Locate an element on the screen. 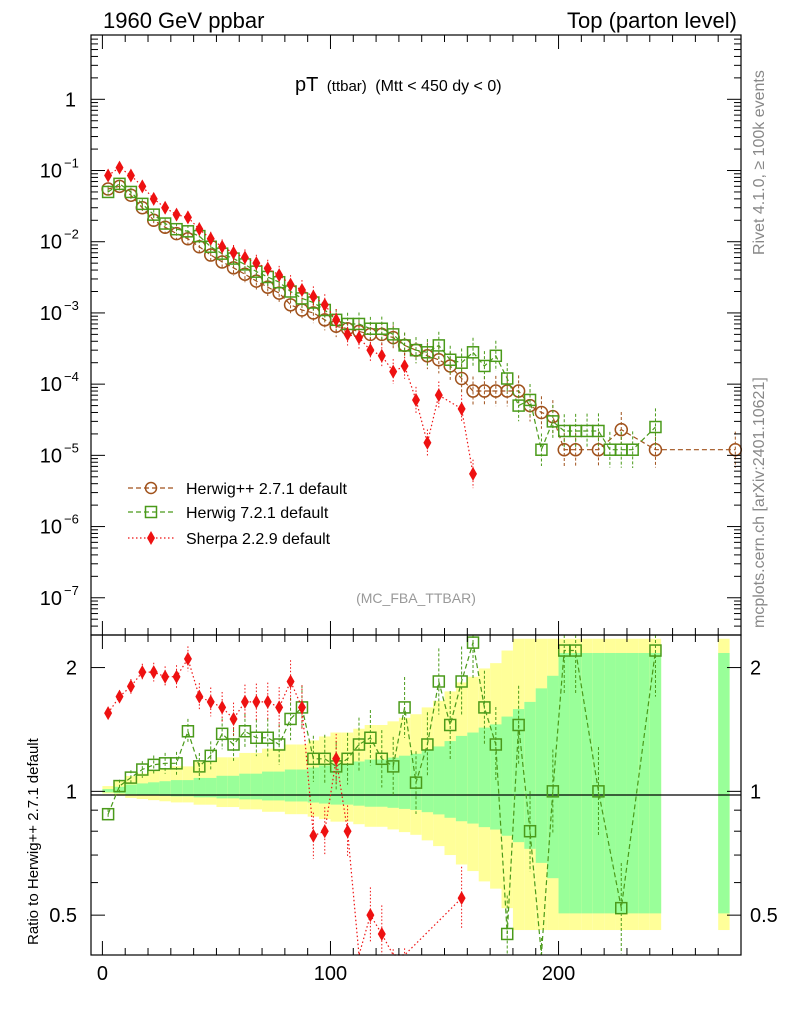 The image size is (786, 1024). ratio-y-tick-label-right: 0.5 is located at coordinates (764, 916).